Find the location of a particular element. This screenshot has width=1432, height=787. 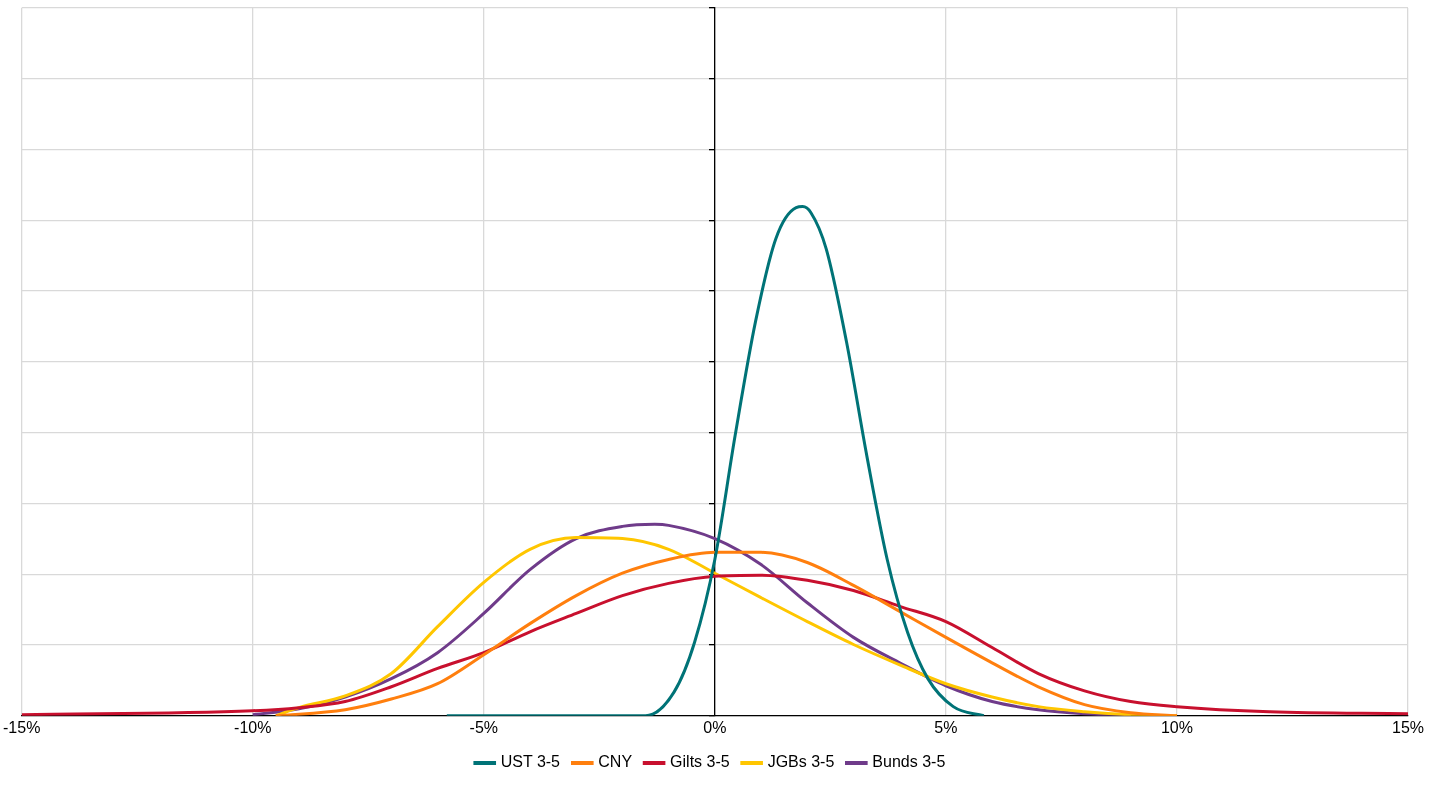

x-tick-label: -5% is located at coordinates (484, 727).